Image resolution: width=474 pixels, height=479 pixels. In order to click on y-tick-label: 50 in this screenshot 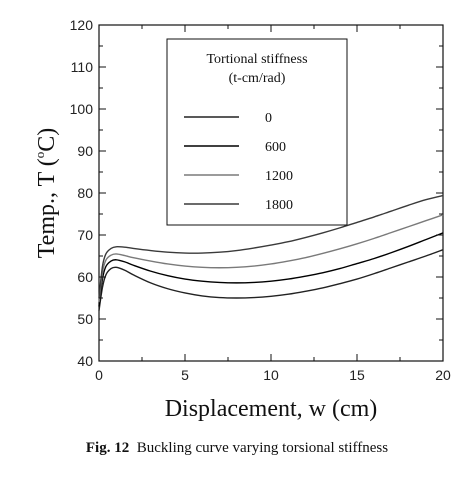, I will do `click(85, 319)`.